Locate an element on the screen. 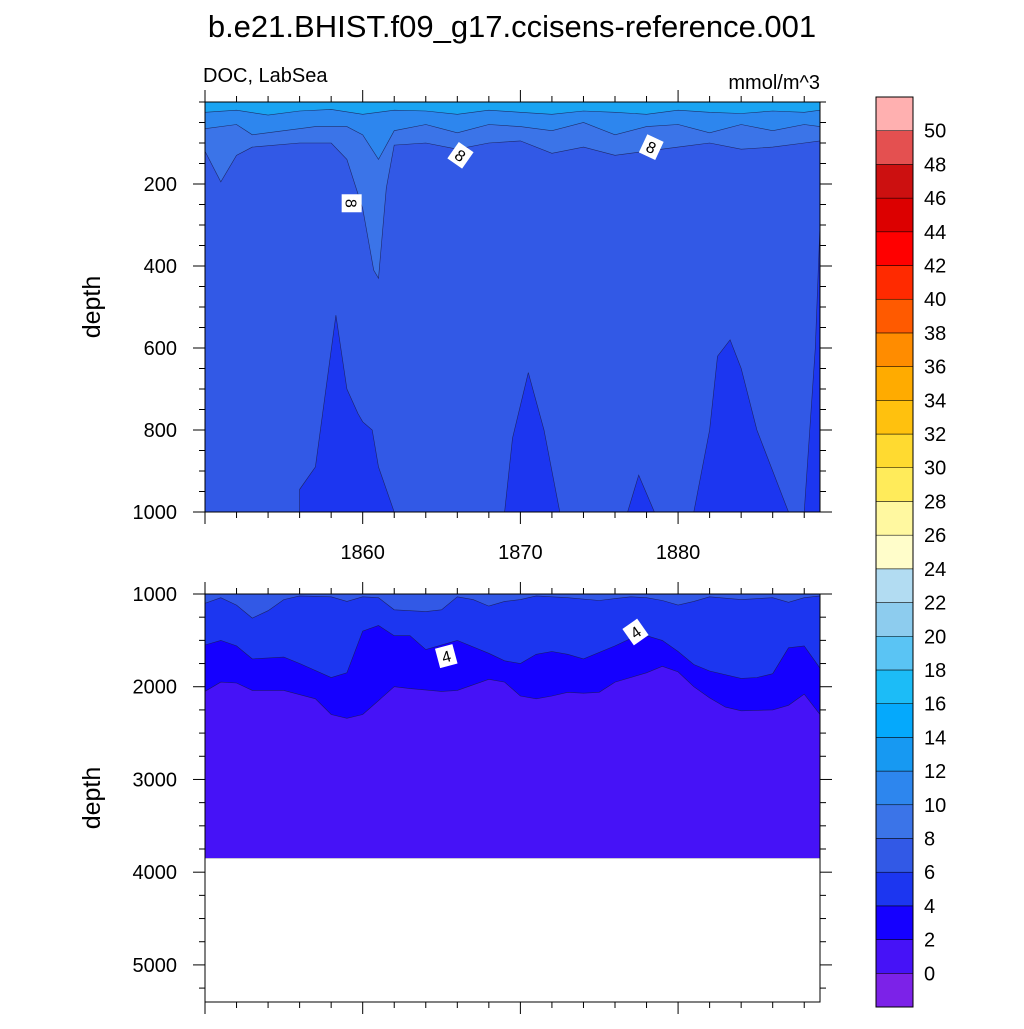  colorbar-label: 18 is located at coordinates (935, 671).